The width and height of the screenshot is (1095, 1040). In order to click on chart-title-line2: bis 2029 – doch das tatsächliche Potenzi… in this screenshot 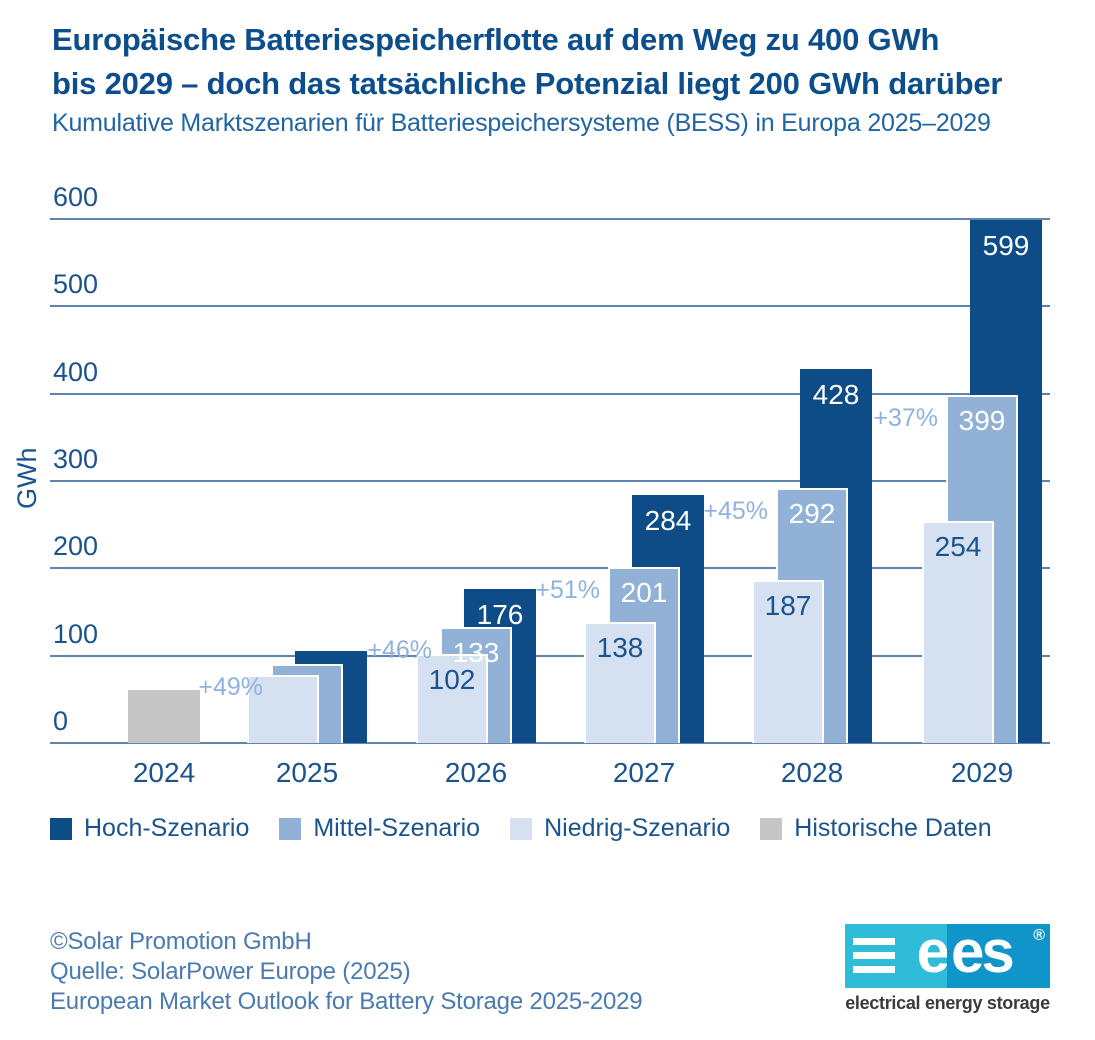, I will do `click(527, 83)`.